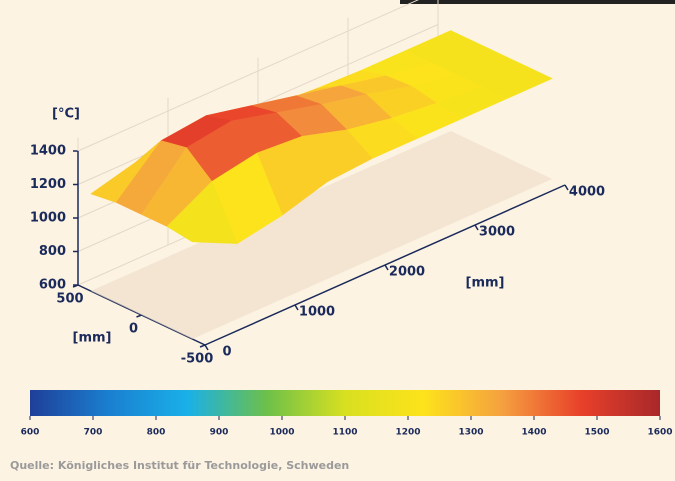 The image size is (675, 481). Describe the element at coordinates (226, 352) in the screenshot. I see `x-tick-label: 0` at that location.